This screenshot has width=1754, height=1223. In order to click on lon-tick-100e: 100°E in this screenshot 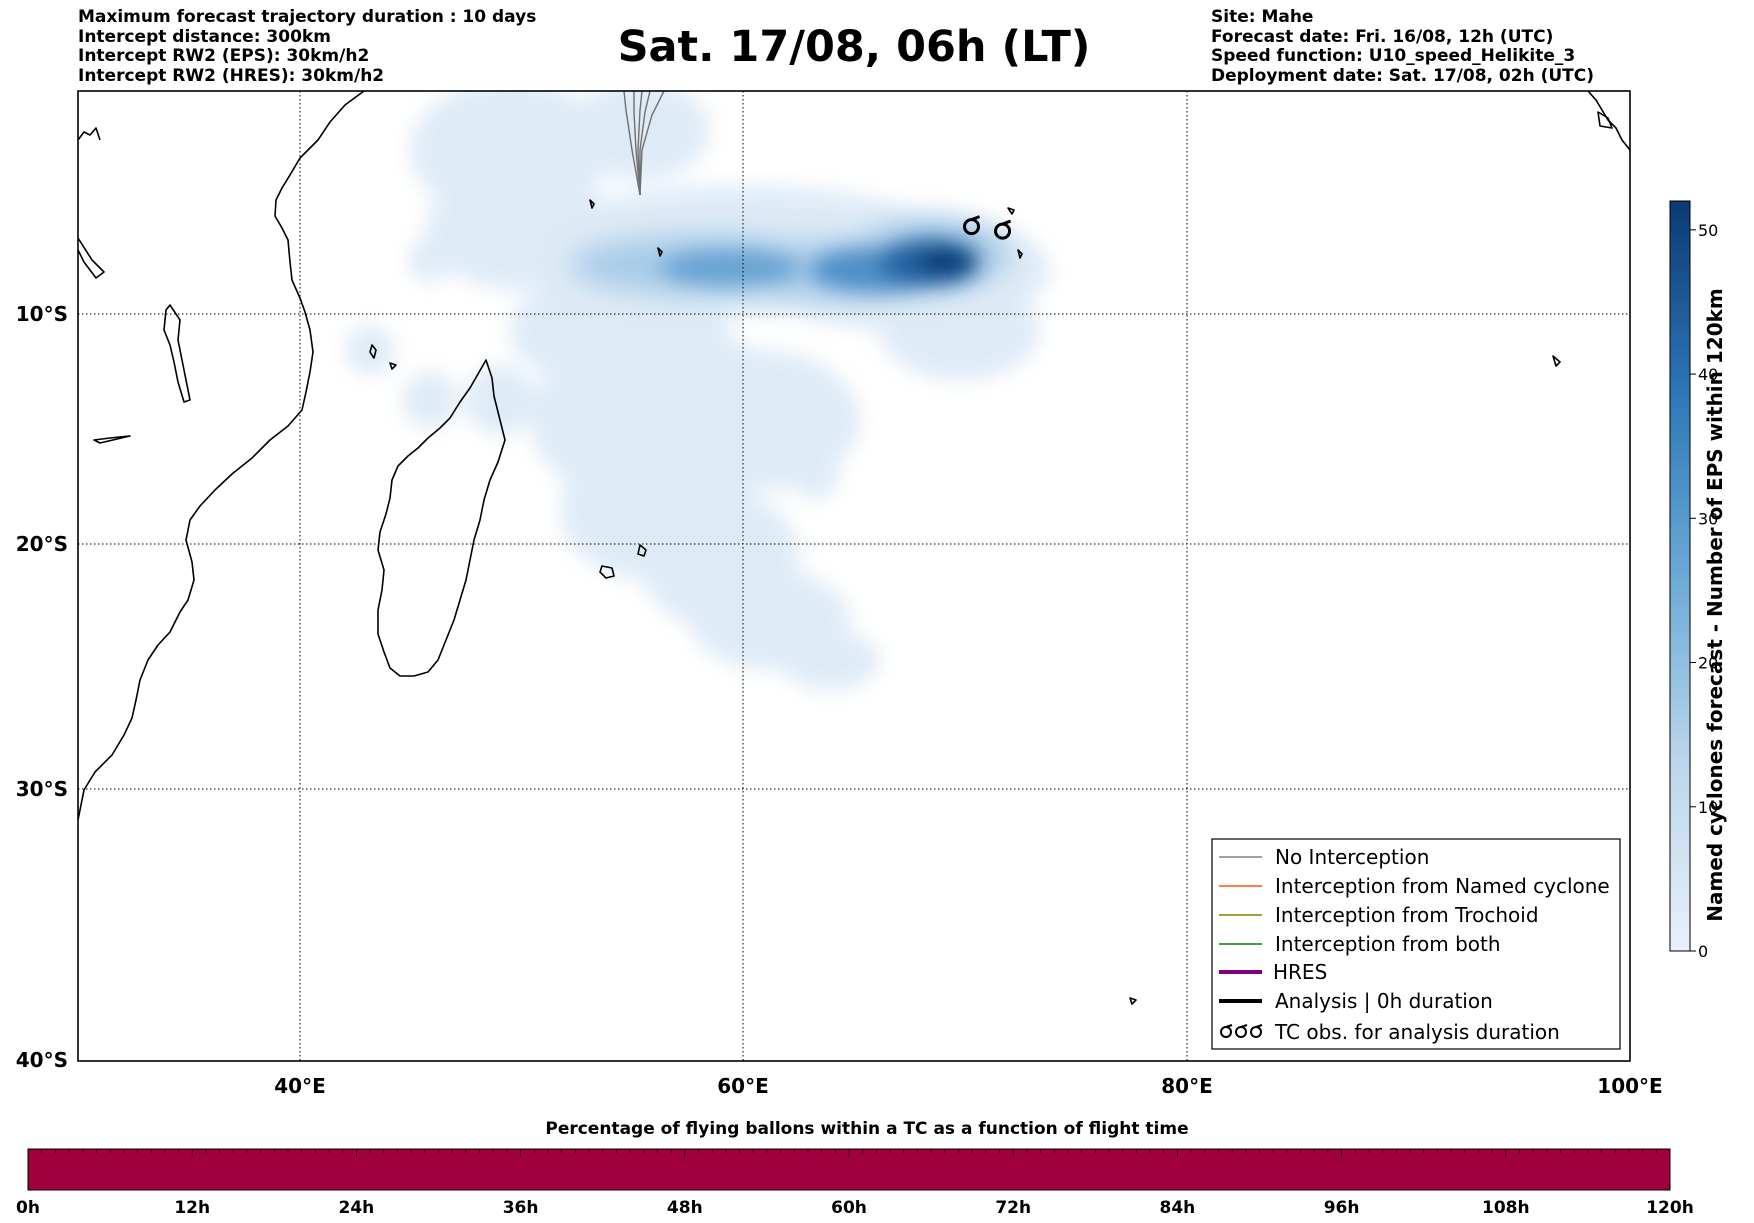, I will do `click(1629, 1086)`.